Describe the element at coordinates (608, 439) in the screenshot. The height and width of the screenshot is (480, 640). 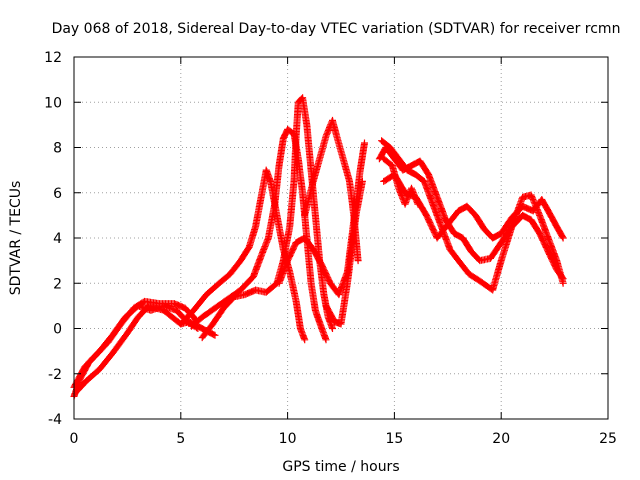
I see `x-tick-label: 25` at that location.